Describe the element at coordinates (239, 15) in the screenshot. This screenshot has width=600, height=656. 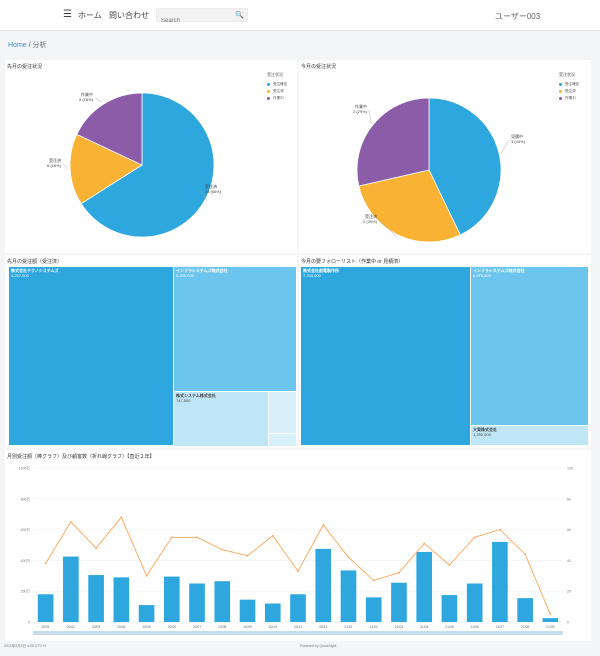
I see `search-icon: 🔍` at that location.